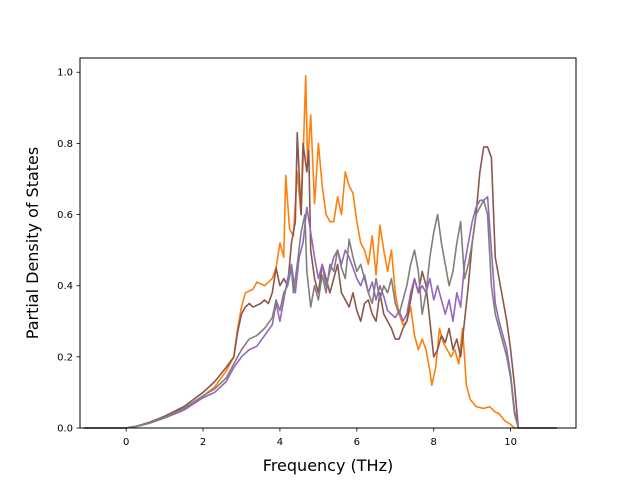 The width and height of the screenshot is (640, 480). Describe the element at coordinates (357, 442) in the screenshot. I see `x-tick-label: 6` at that location.